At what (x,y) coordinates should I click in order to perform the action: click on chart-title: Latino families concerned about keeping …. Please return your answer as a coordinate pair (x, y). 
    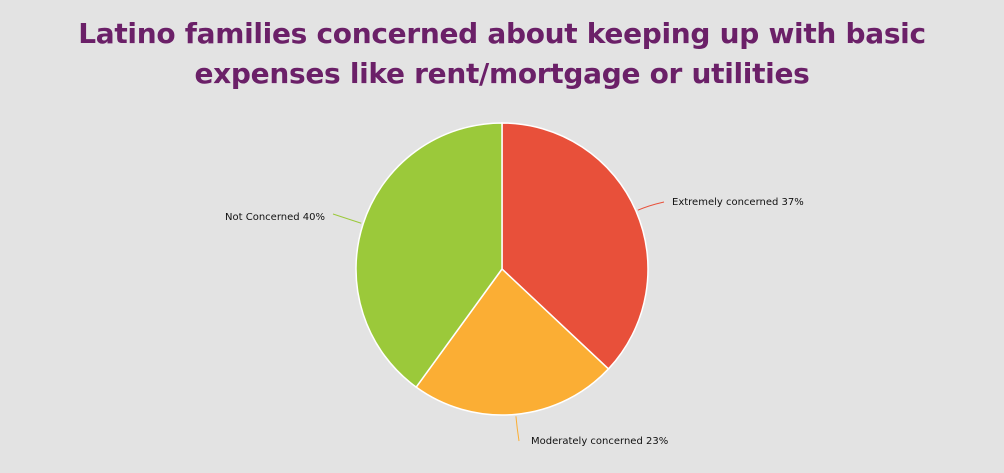
    Looking at the image, I should click on (502, 53).